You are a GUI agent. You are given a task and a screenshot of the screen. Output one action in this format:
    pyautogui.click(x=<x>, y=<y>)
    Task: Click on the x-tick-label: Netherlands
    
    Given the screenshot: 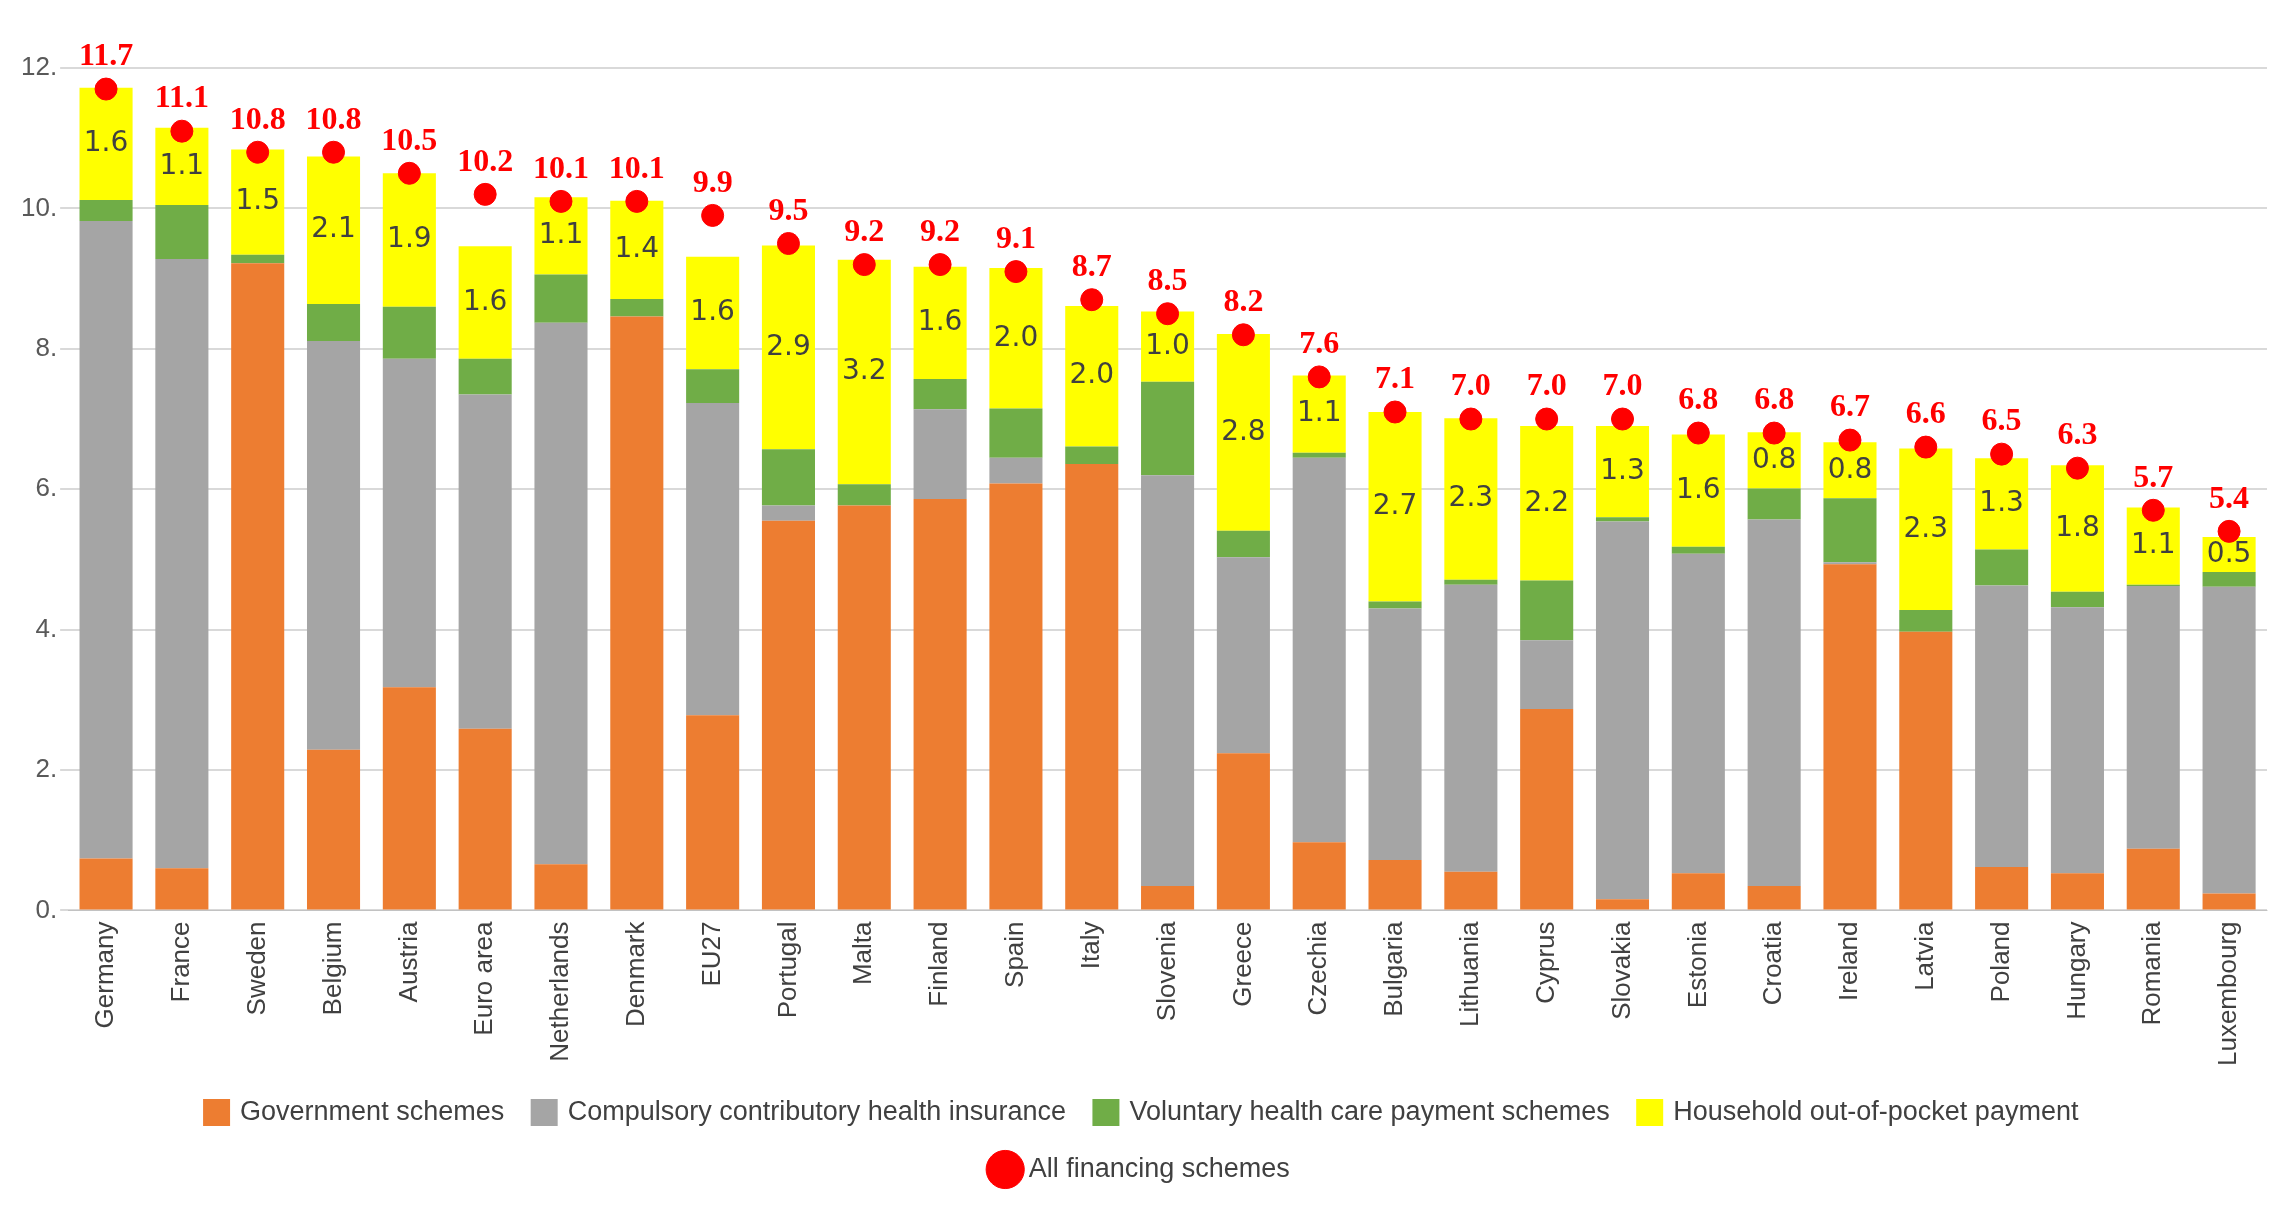 What is the action you would take?
    pyautogui.click(x=559, y=991)
    